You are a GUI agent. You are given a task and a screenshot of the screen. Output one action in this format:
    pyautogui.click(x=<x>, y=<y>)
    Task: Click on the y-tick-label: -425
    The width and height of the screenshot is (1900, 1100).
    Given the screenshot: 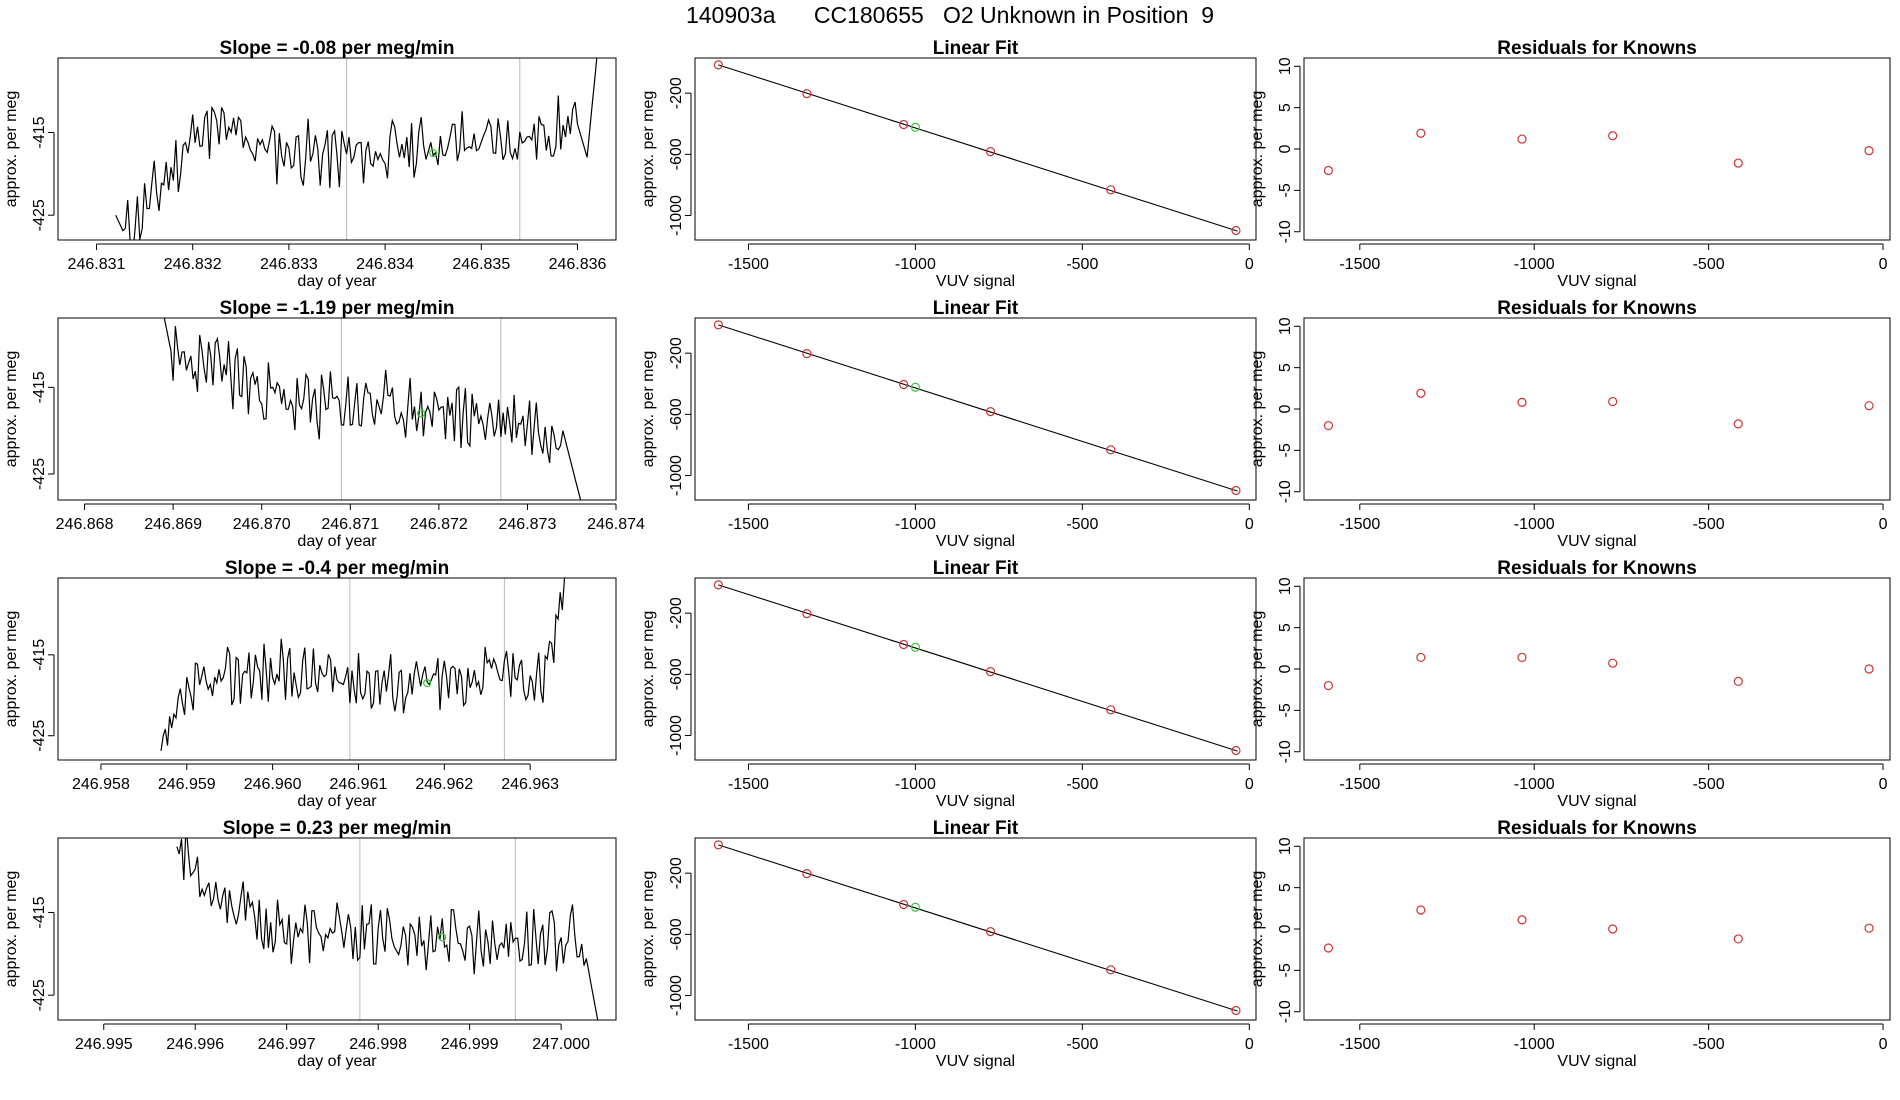 What is the action you would take?
    pyautogui.click(x=39, y=215)
    